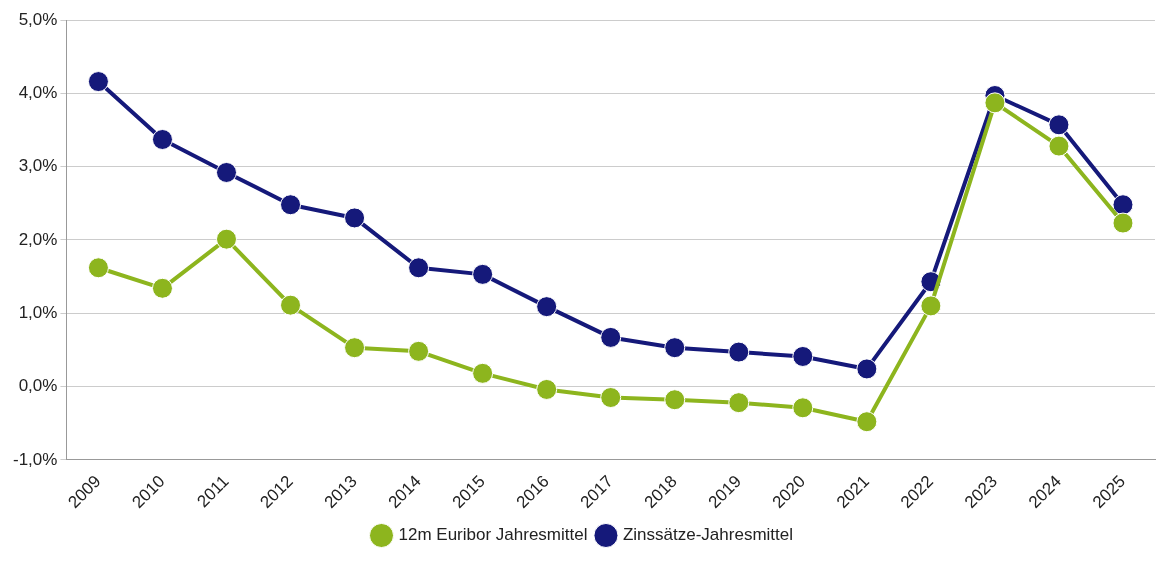 The width and height of the screenshot is (1166, 564). I want to click on legend-label: Zinssätze-Jahresmittel, so click(708, 535).